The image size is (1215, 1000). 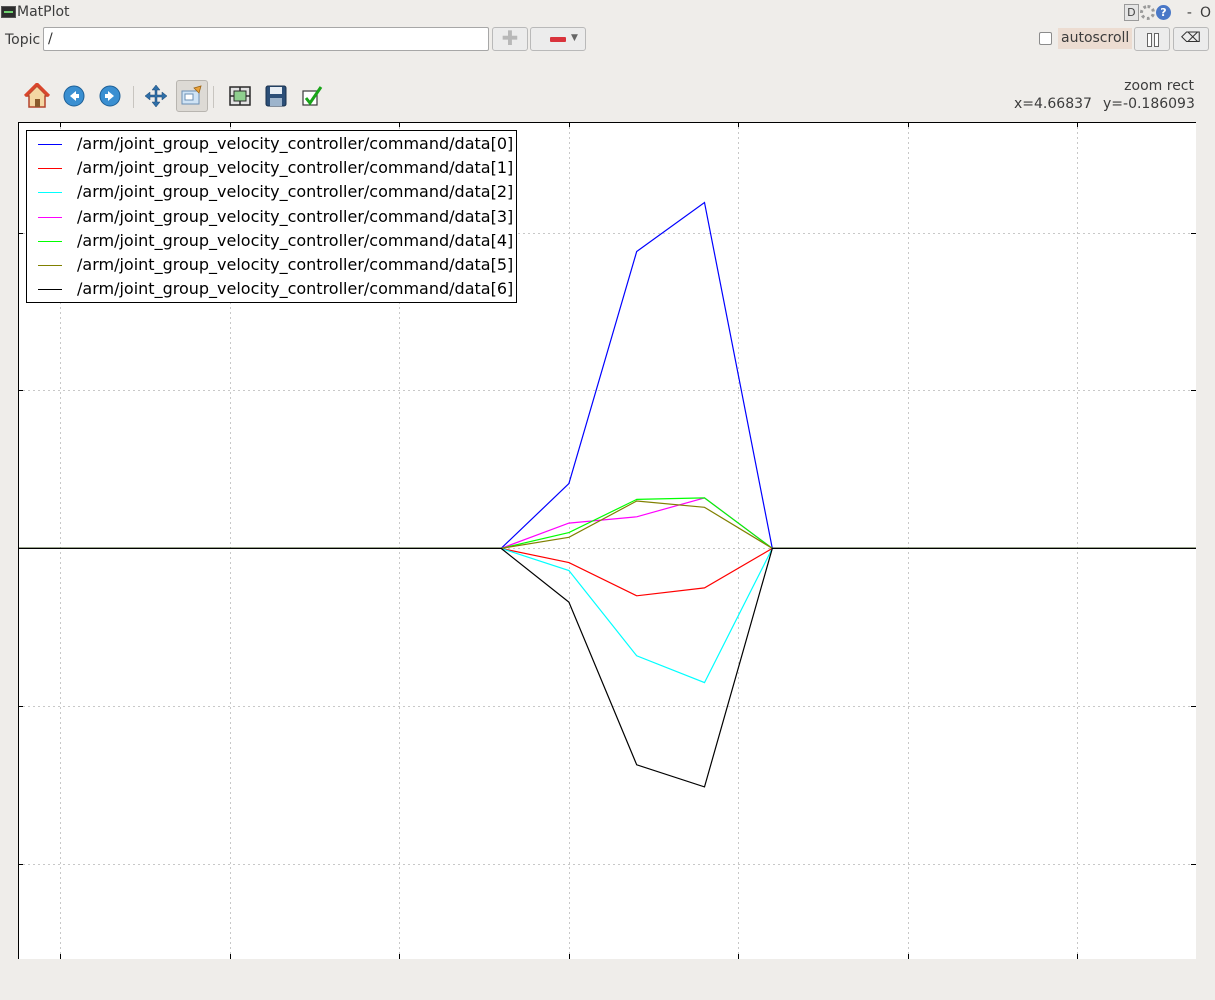 What do you see at coordinates (8, 12) in the screenshot?
I see `app-icon` at bounding box center [8, 12].